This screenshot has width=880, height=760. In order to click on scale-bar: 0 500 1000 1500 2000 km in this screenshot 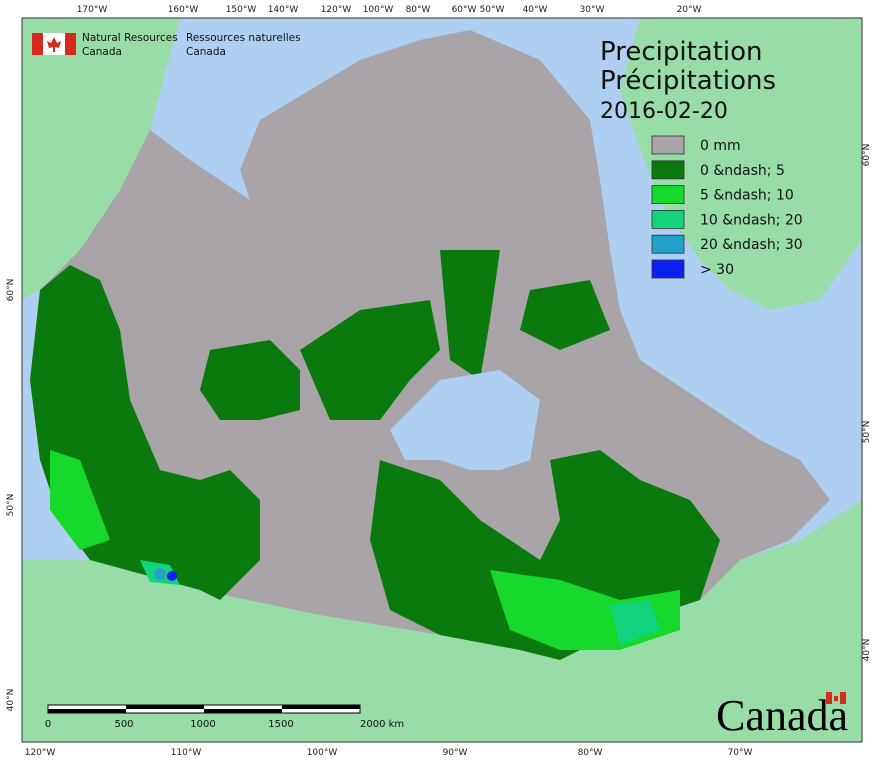, I will do `click(224, 717)`.